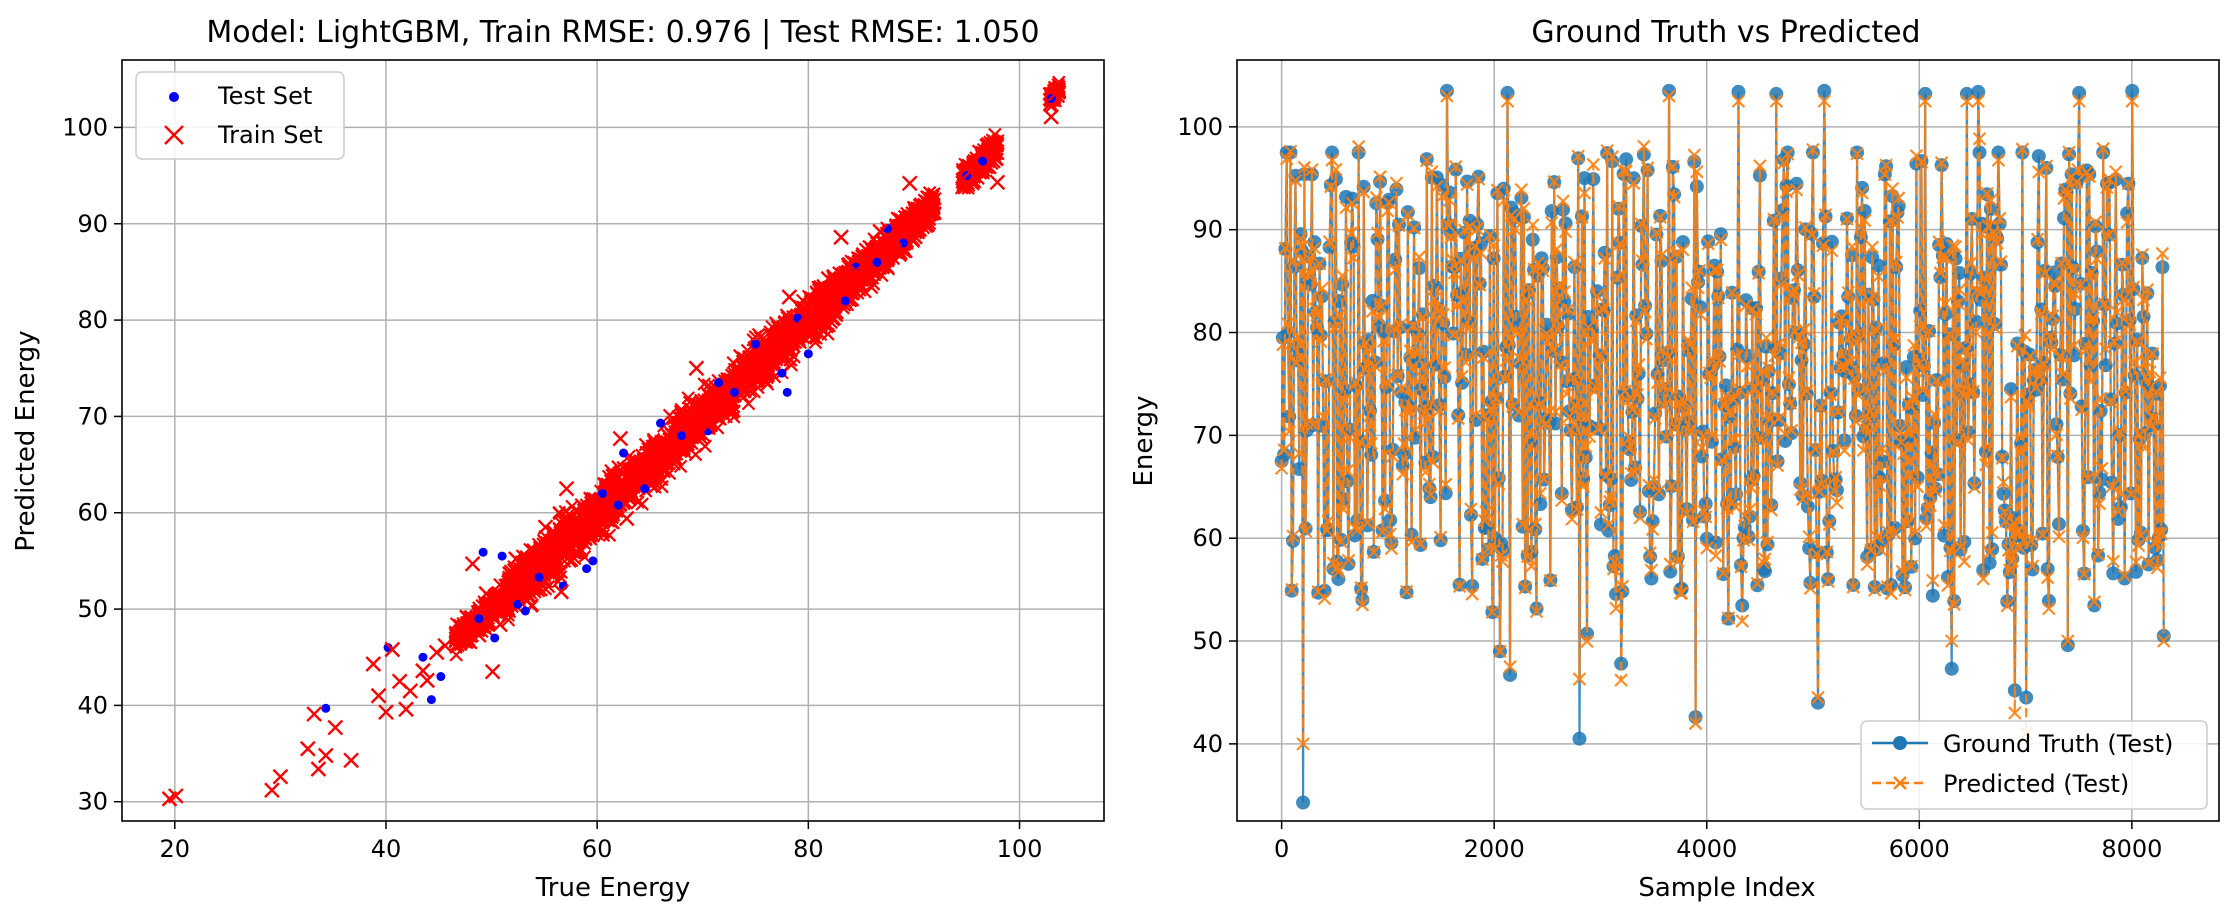  Describe the element at coordinates (1706, 849) in the screenshot. I see `x-tick-label: 4000` at that location.